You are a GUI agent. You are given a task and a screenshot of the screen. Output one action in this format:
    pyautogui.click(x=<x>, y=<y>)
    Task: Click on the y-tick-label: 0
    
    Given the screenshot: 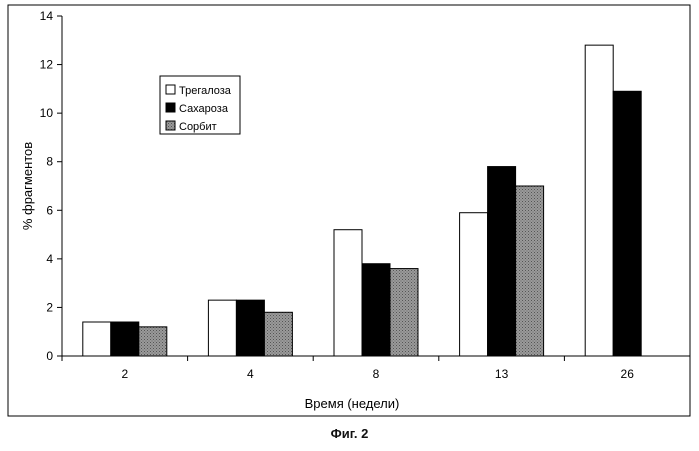 What is the action you would take?
    pyautogui.click(x=49, y=356)
    